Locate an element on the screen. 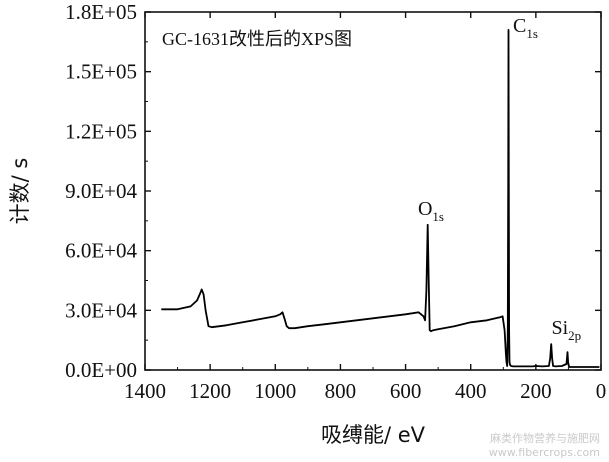 The height and width of the screenshot is (462, 609). x-tick-label: 1200 is located at coordinates (210, 391).